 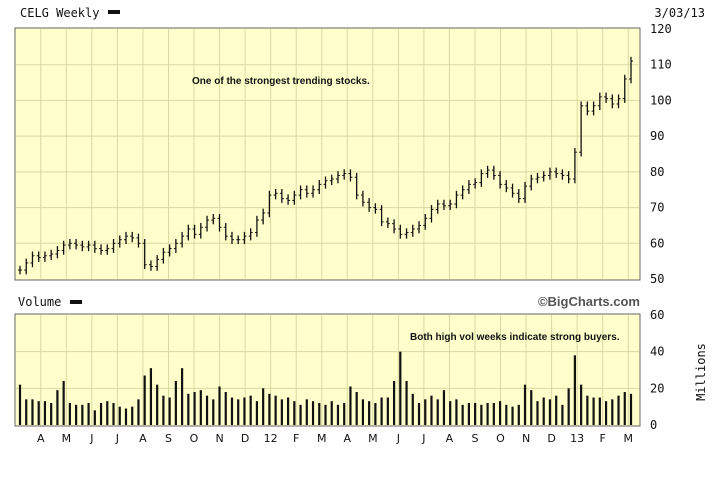 What do you see at coordinates (657, 388) in the screenshot?
I see `volume-tick-label: 20` at bounding box center [657, 388].